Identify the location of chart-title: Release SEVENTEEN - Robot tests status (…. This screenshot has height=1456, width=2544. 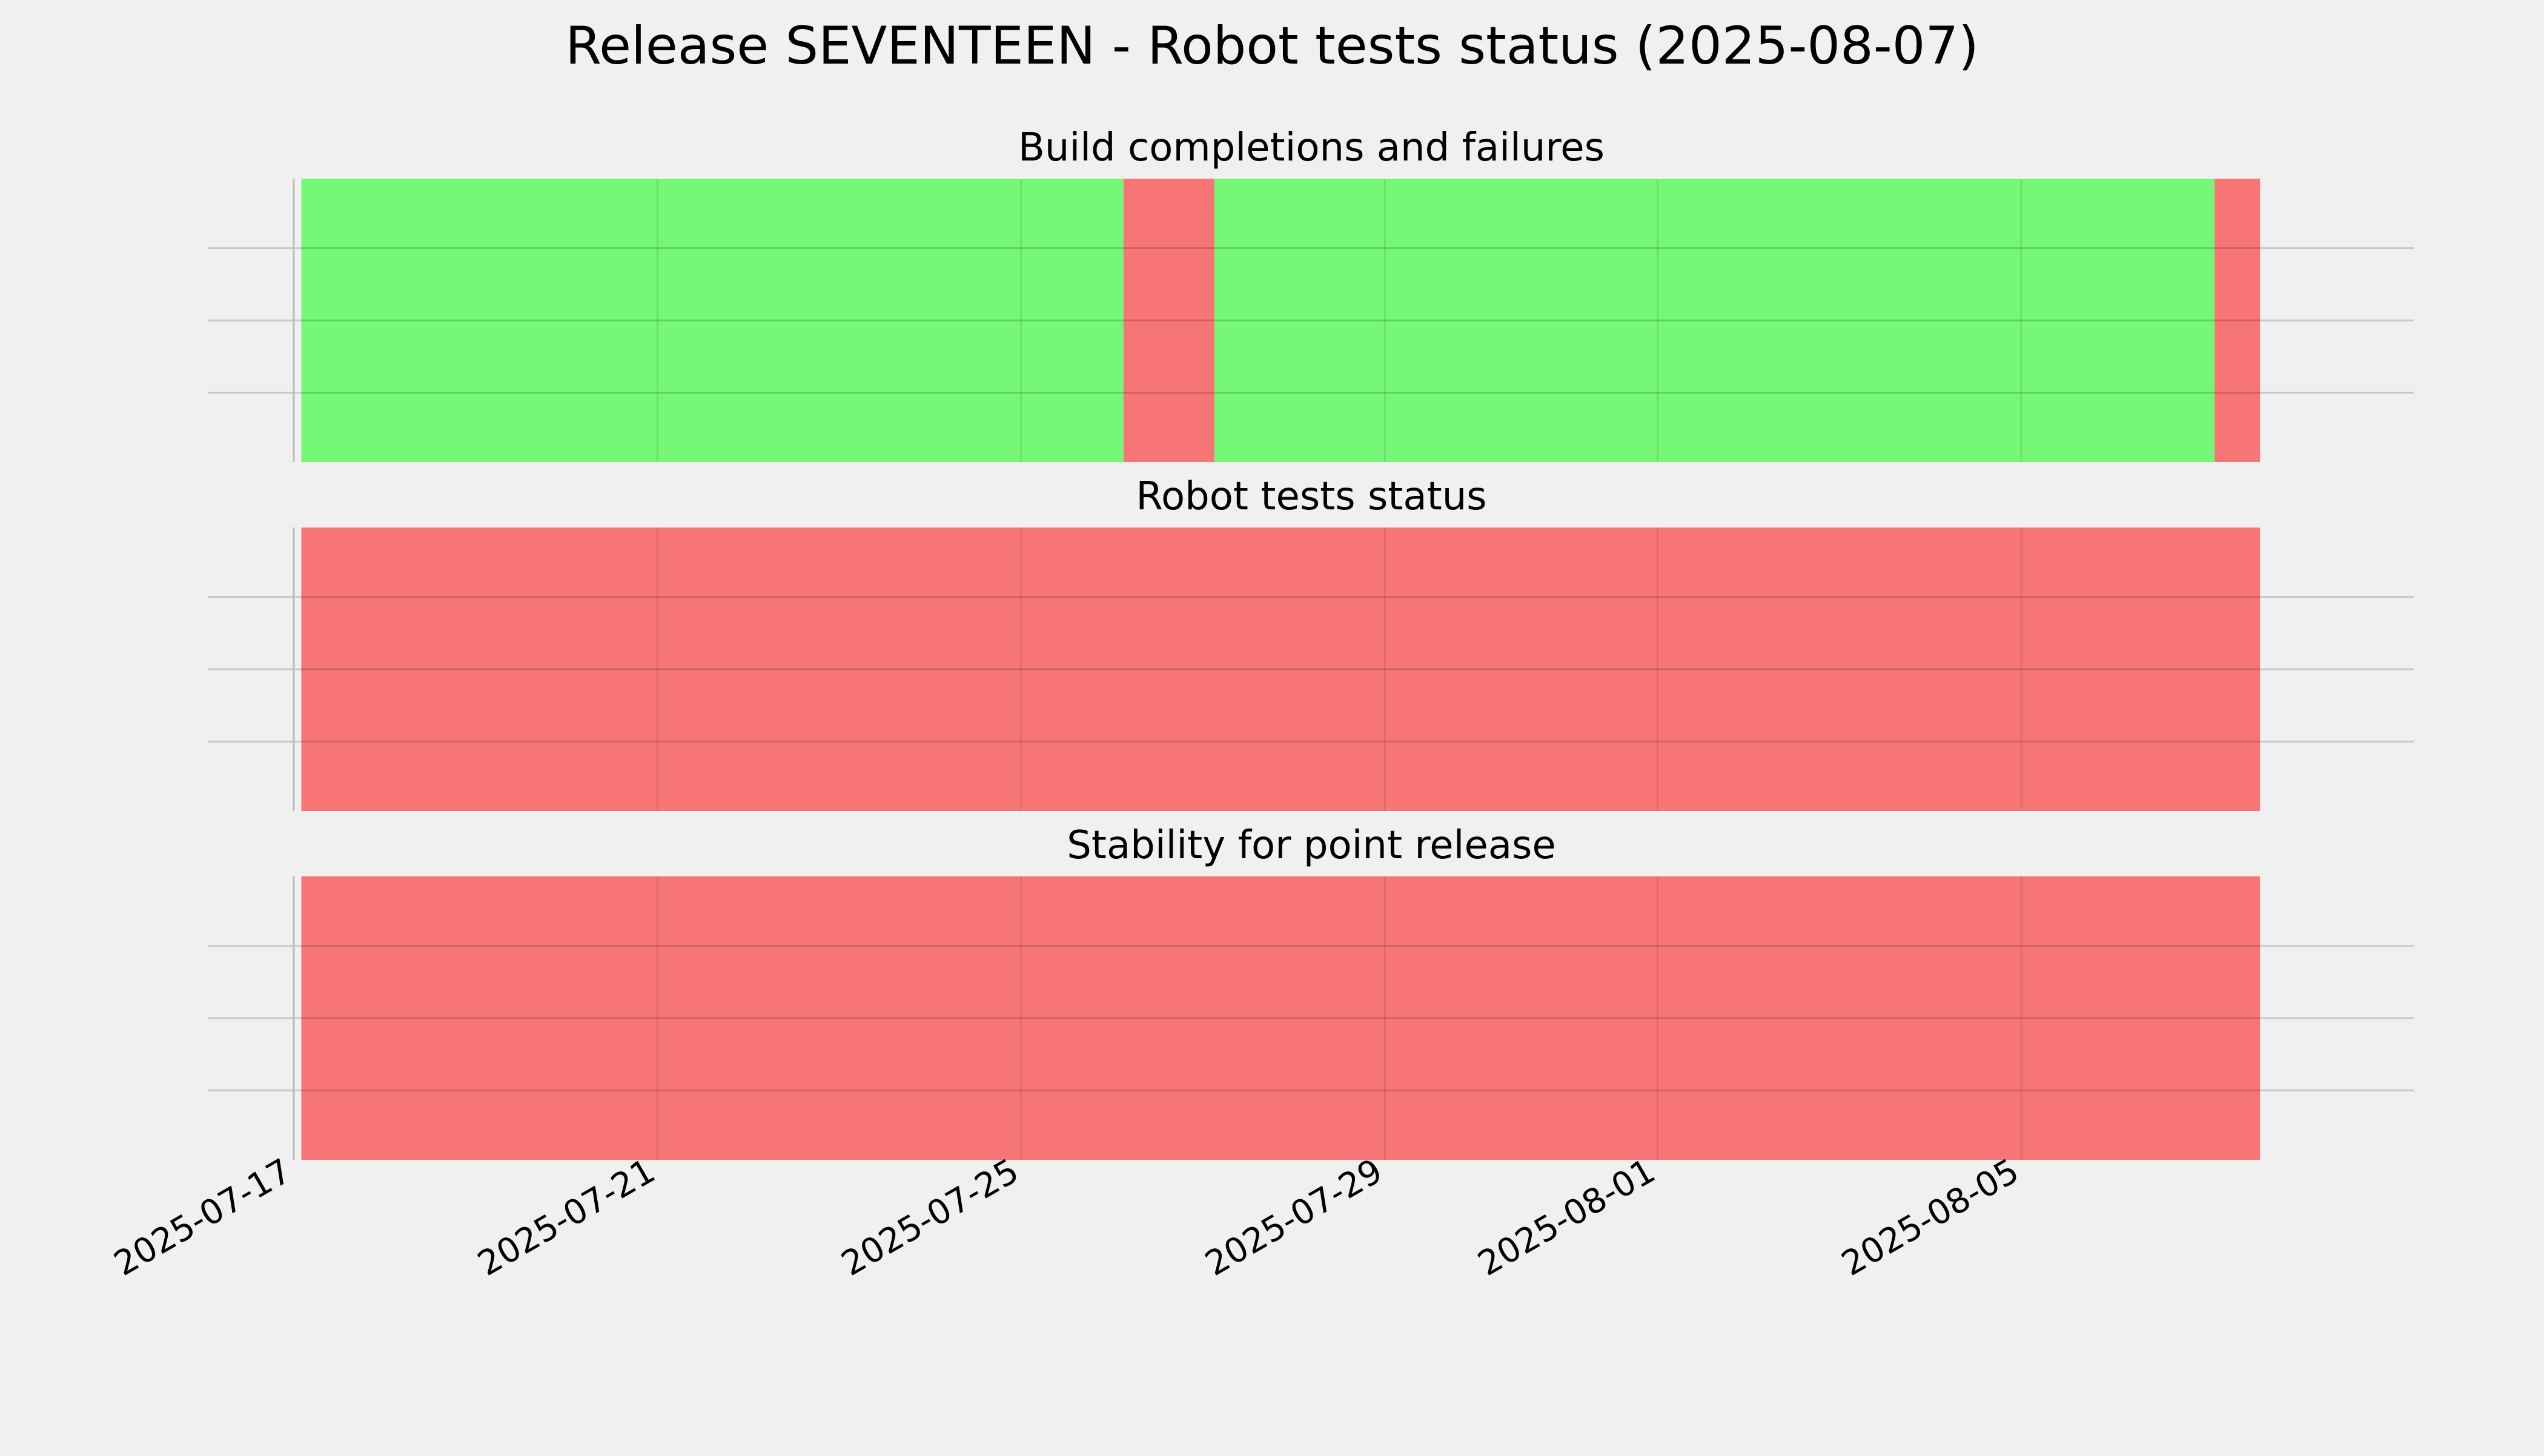
(1272, 46).